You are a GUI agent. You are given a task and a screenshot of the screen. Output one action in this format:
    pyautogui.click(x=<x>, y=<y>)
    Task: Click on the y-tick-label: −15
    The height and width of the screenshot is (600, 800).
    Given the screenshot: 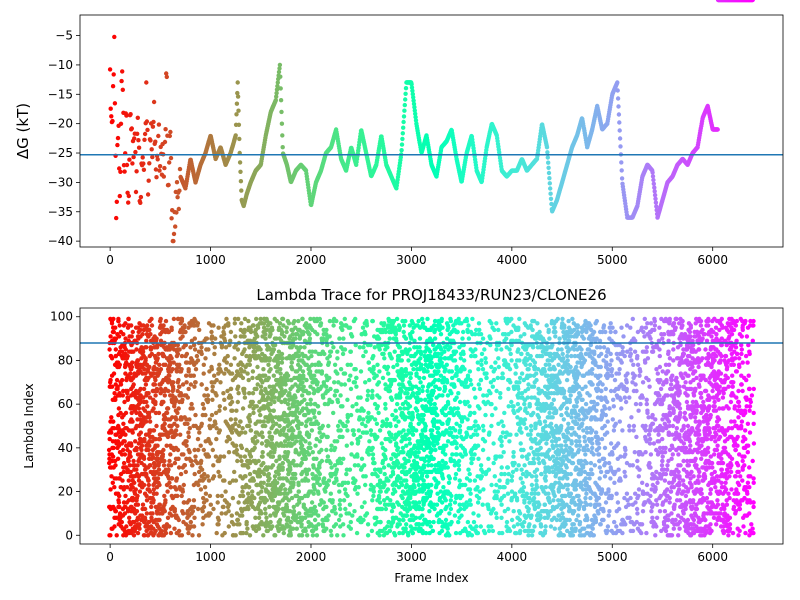 What is the action you would take?
    pyautogui.click(x=60, y=94)
    